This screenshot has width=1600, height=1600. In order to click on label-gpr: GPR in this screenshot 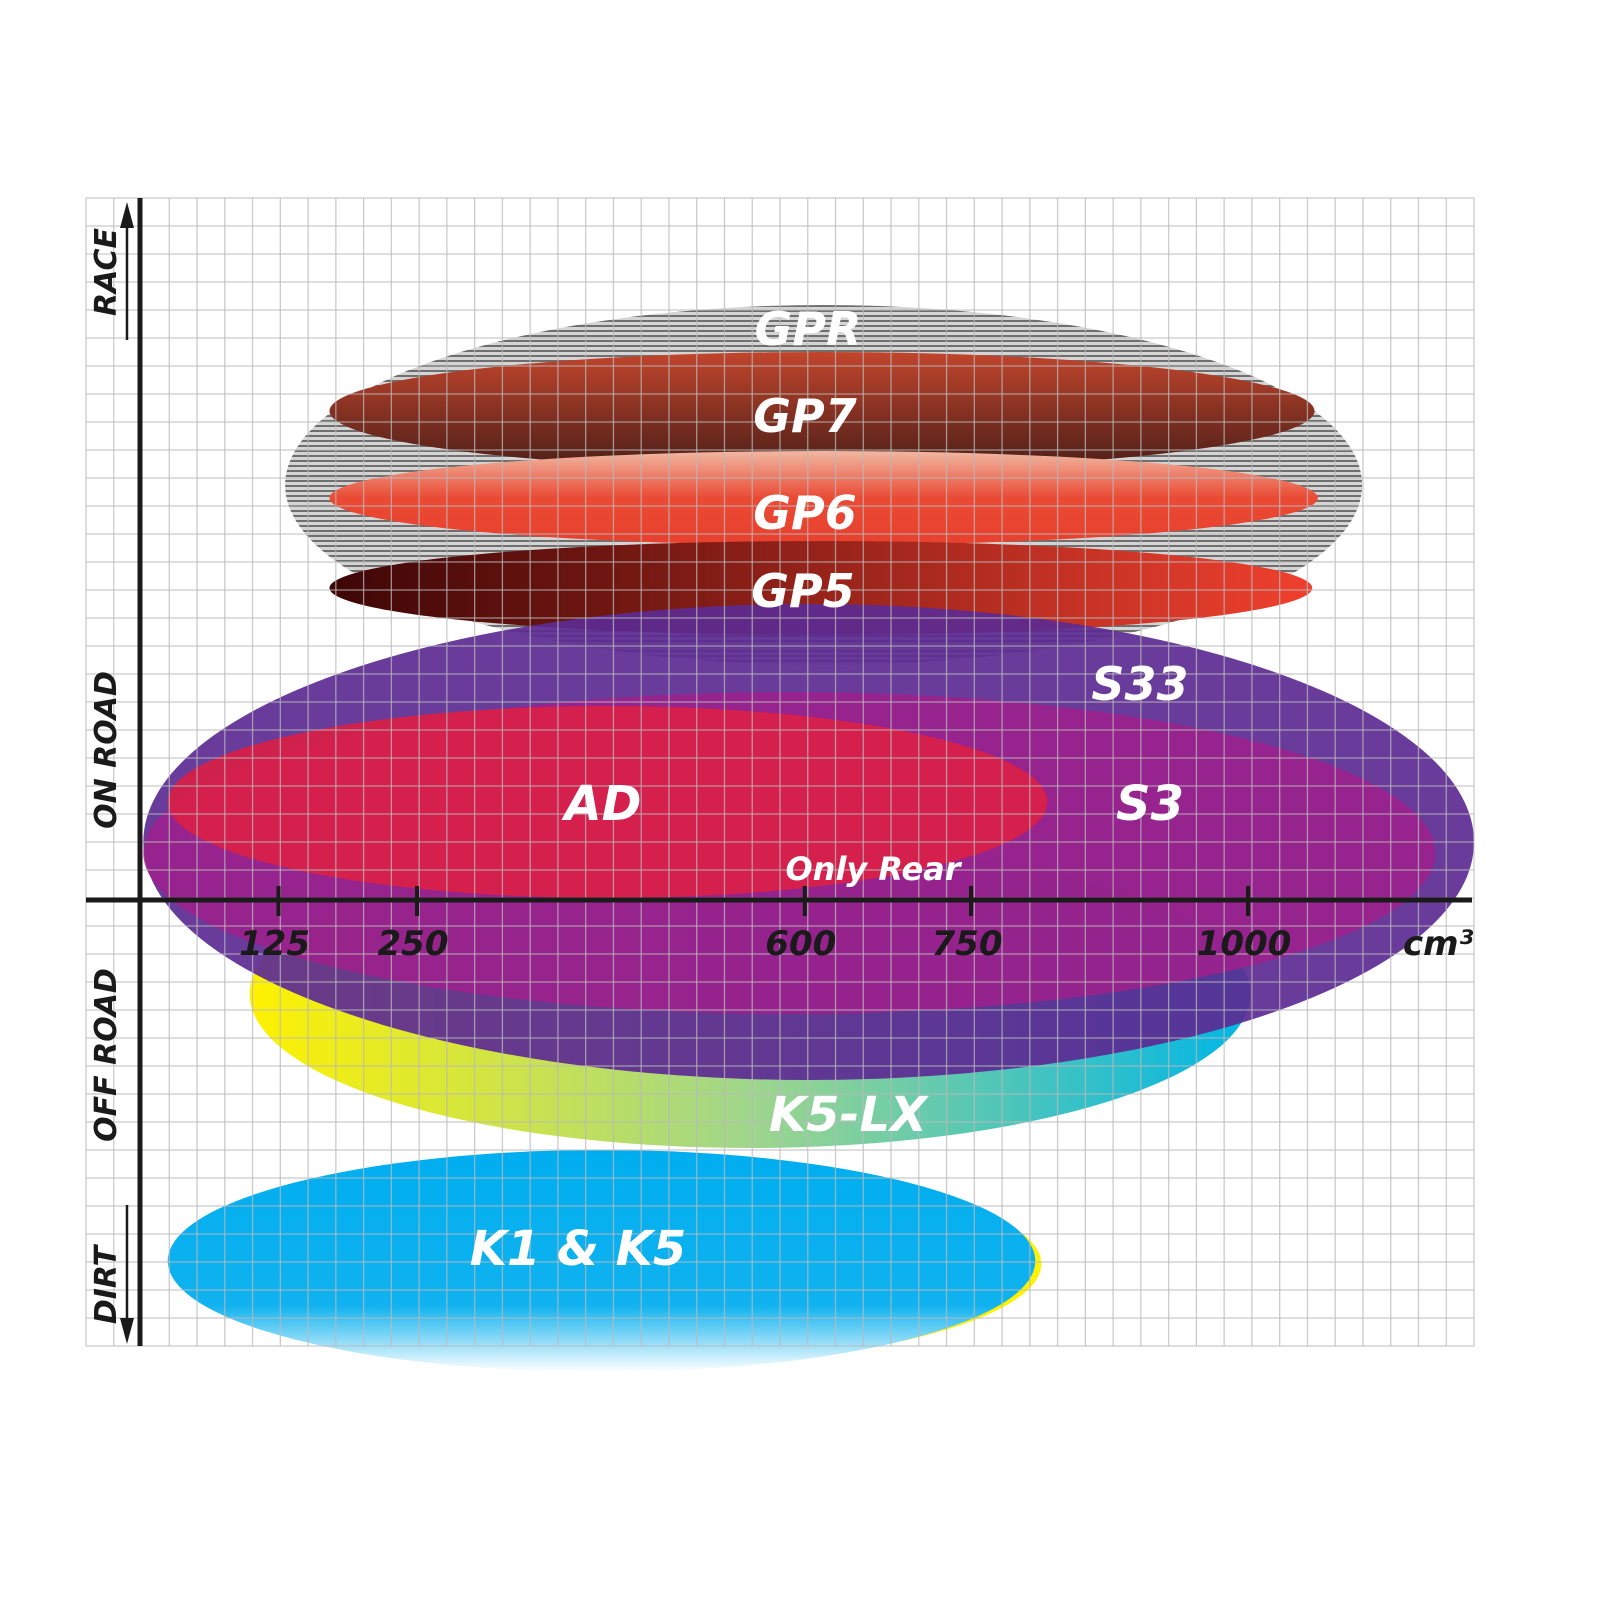, I will do `click(808, 329)`.